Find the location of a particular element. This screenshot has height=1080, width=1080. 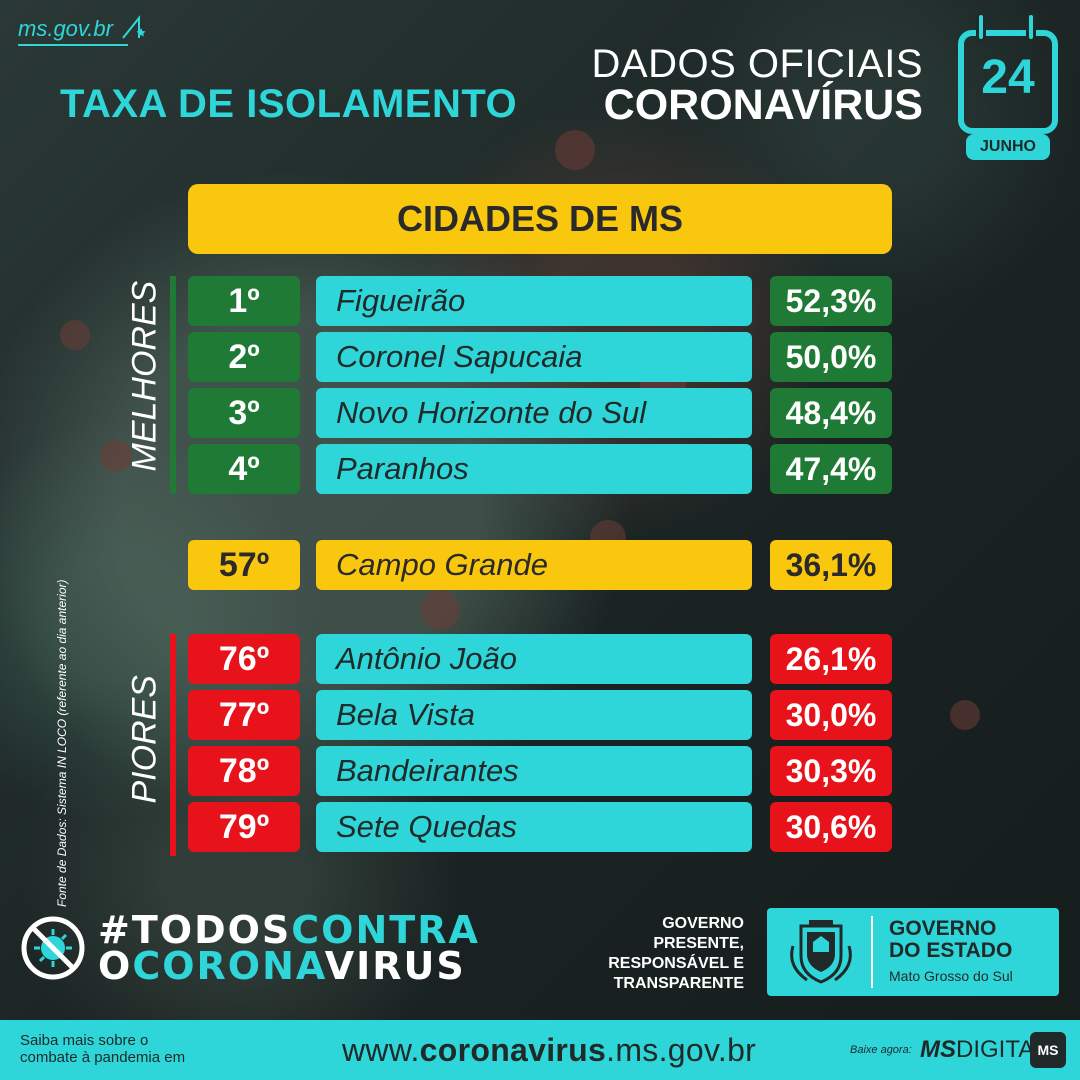

table-row: 76º Antônio João 26,1% is located at coordinates (540, 659).